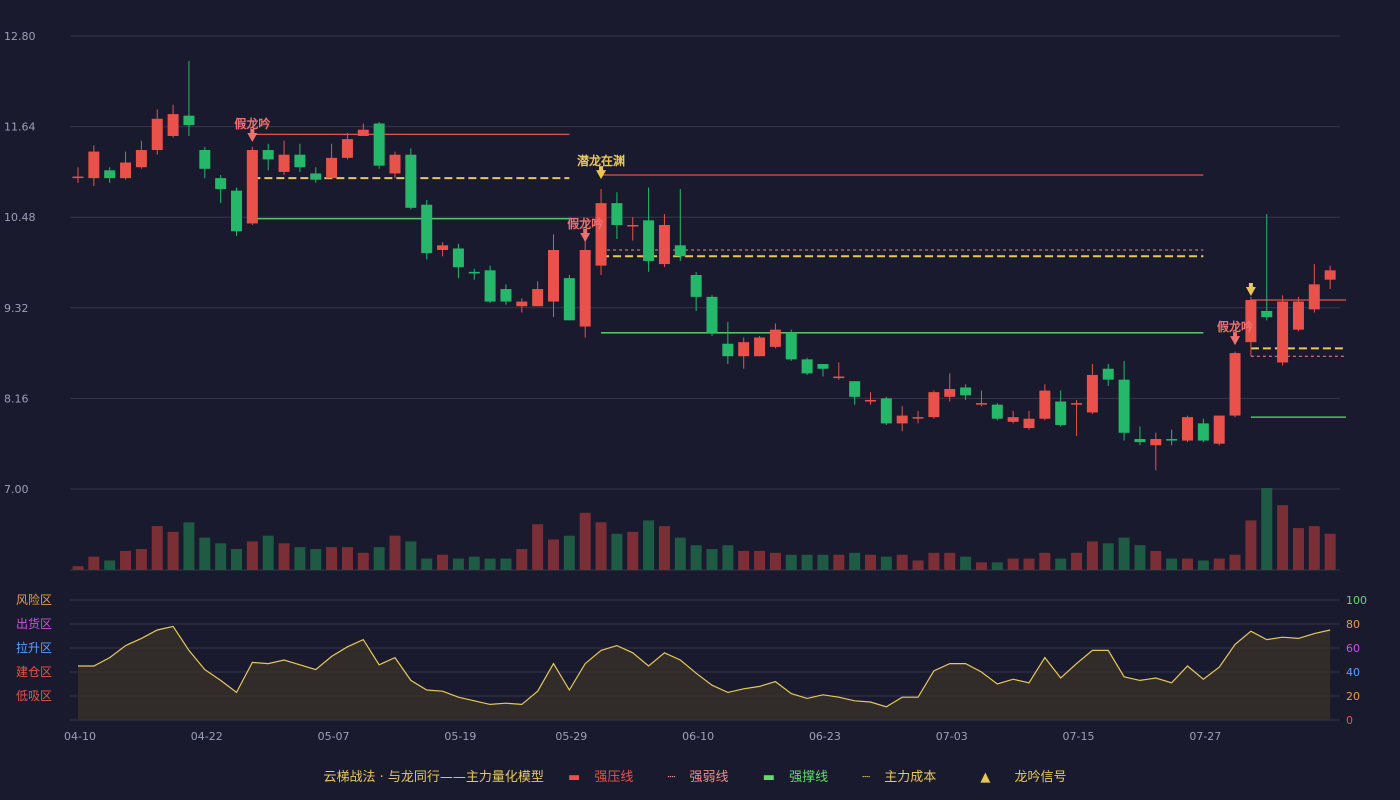 The width and height of the screenshot is (1400, 800). I want to click on legend-pressure: ▬ 强压线, so click(600, 777).